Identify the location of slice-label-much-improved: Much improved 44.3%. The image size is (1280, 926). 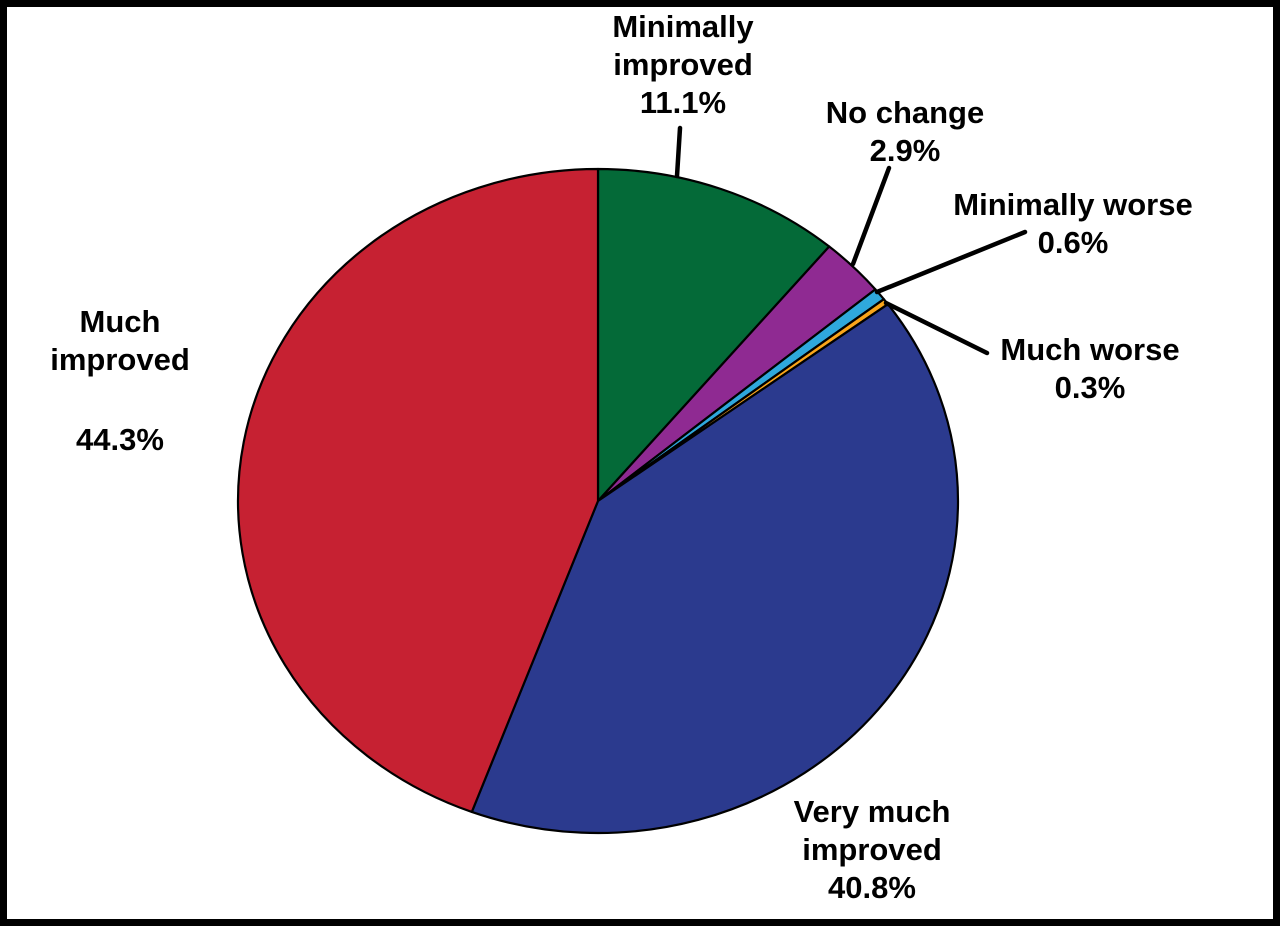
(120, 381).